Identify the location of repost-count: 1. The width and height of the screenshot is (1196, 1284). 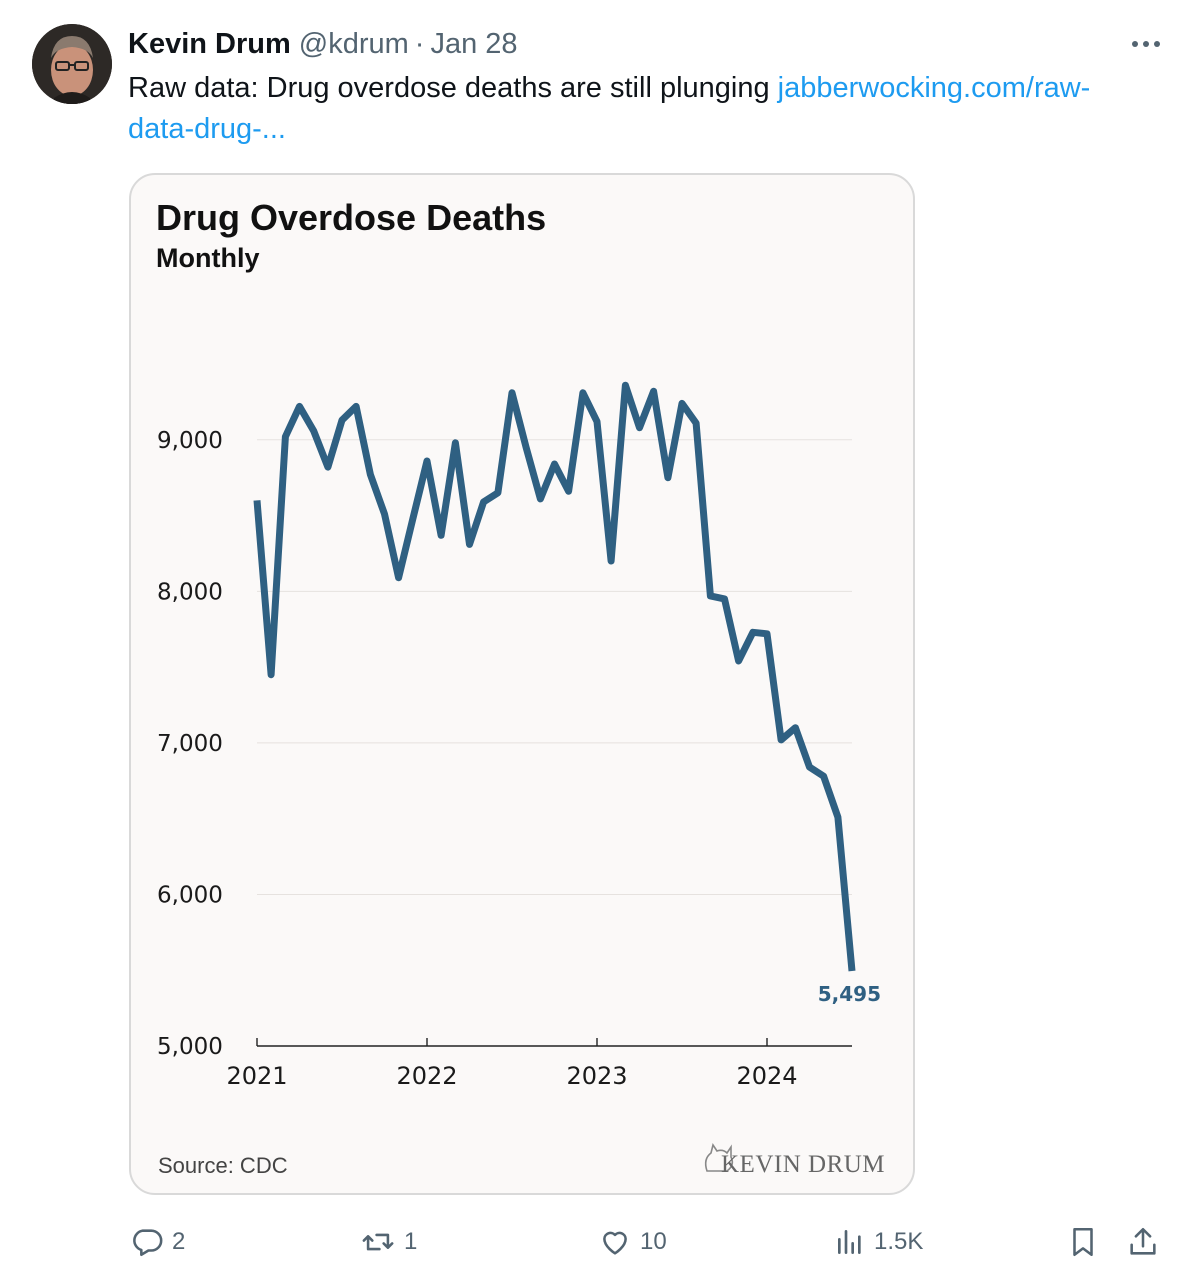
(411, 1241).